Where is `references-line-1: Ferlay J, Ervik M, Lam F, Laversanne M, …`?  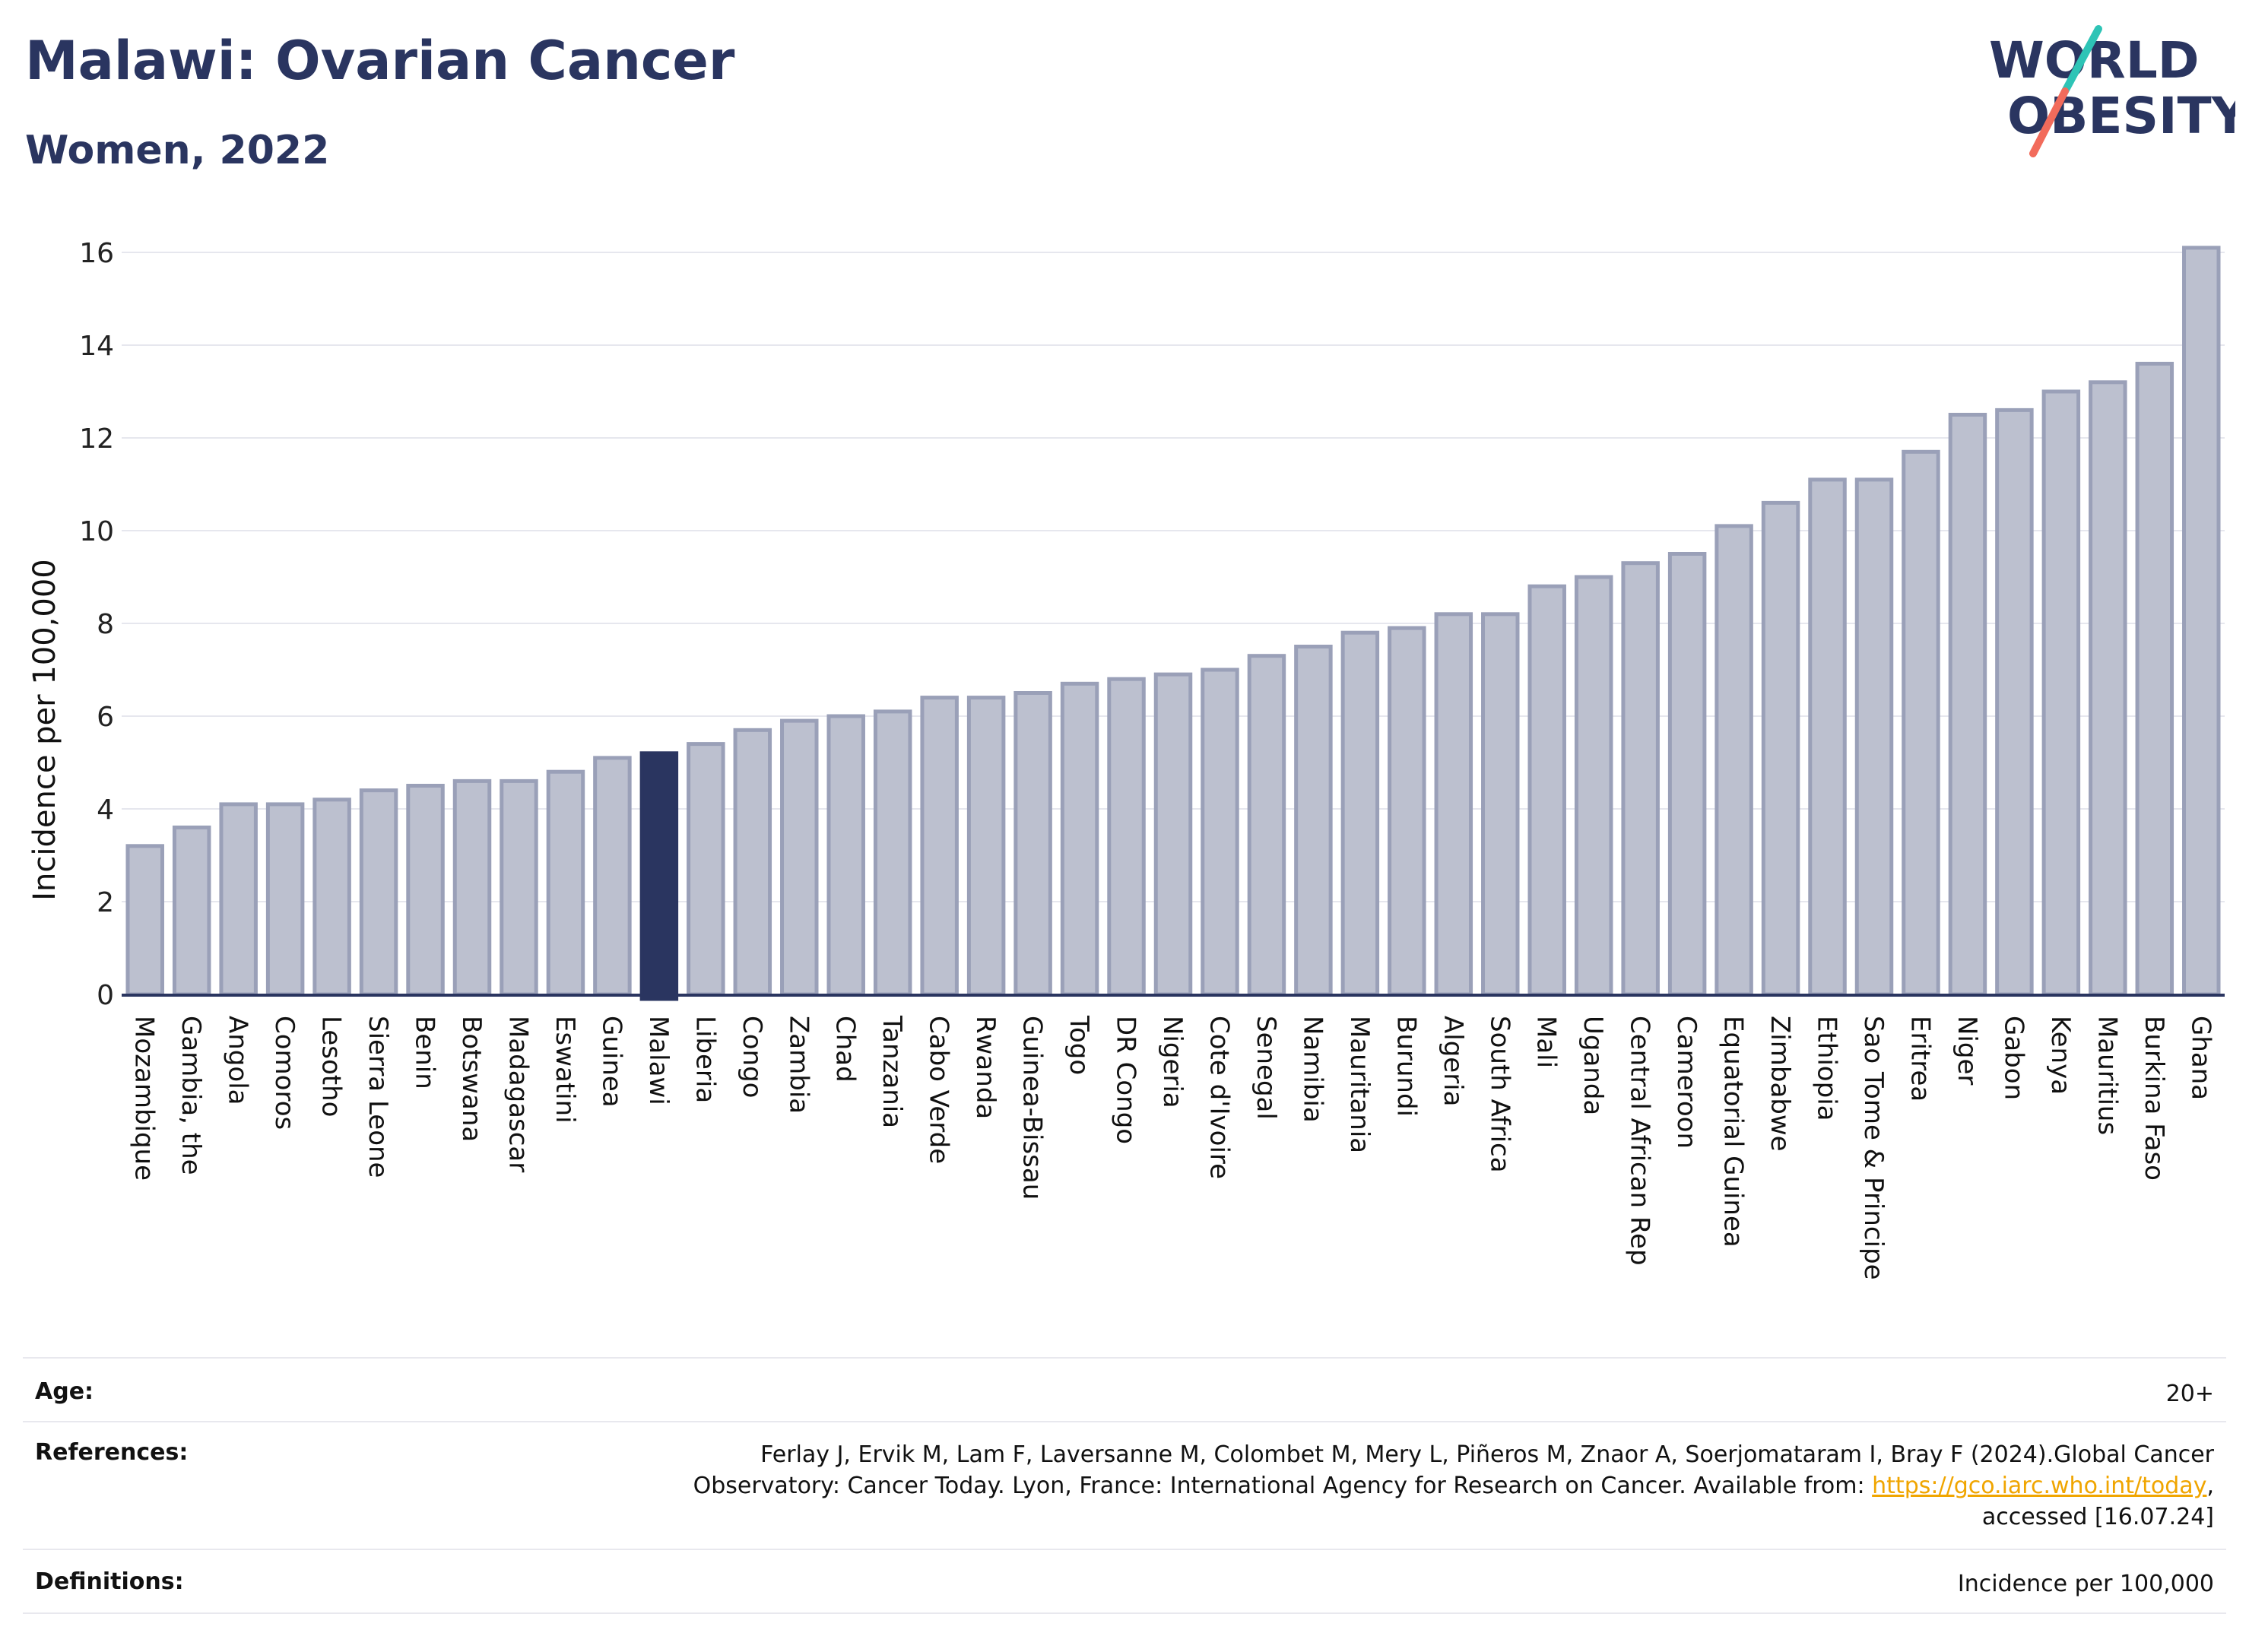 references-line-1: Ferlay J, Ervik M, Lam F, Laversanne M, … is located at coordinates (1487, 1454).